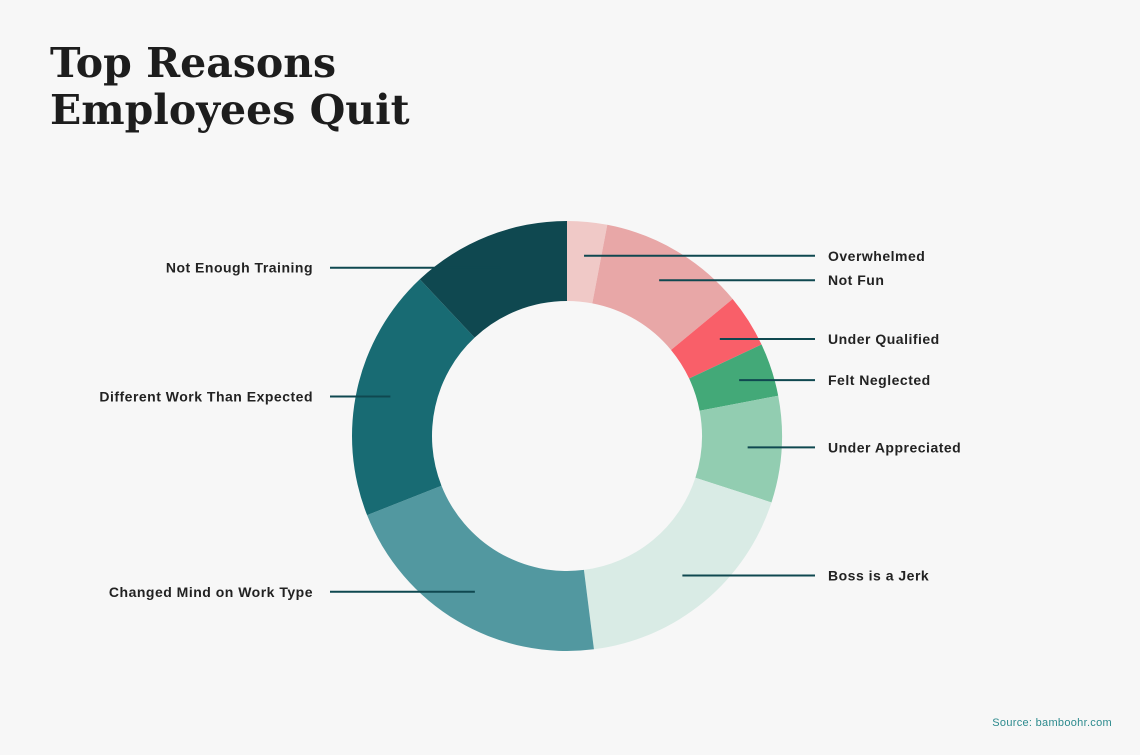 This screenshot has width=1140, height=755. I want to click on slice-felt-neglected, so click(734, 377).